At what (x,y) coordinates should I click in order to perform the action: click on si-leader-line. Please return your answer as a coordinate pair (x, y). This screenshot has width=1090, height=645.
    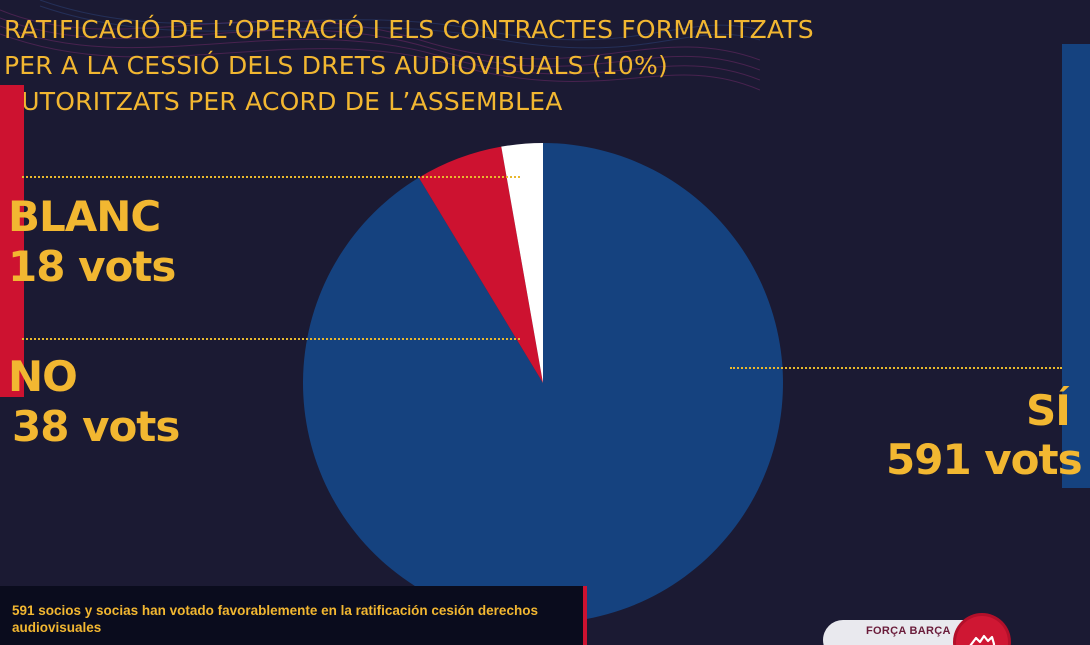
    Looking at the image, I should click on (896, 368).